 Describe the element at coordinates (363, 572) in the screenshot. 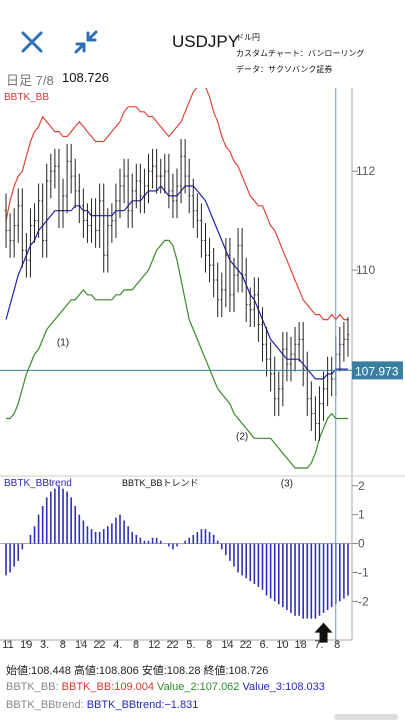

I see `trend-y-tick-label: -1` at that location.